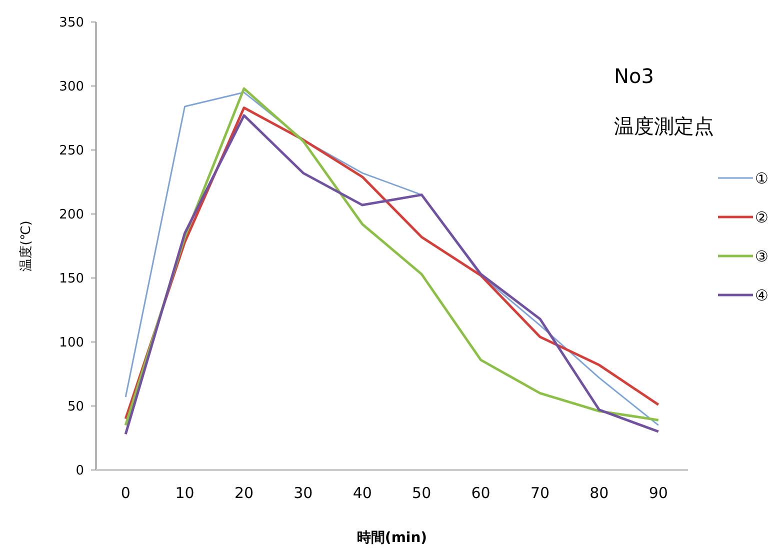 The width and height of the screenshot is (784, 558). Describe the element at coordinates (71, 23) in the screenshot. I see `y-tick-label: 350` at that location.